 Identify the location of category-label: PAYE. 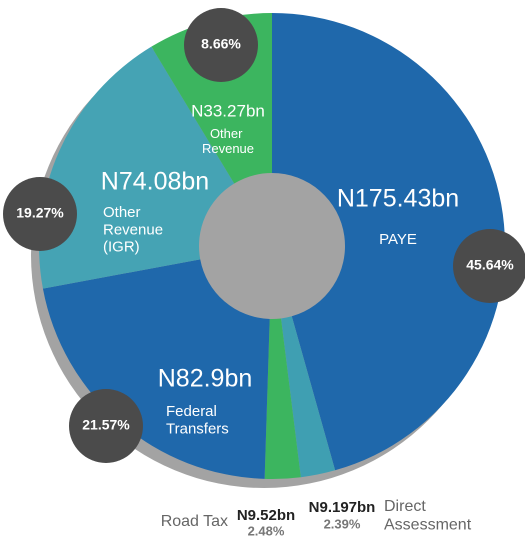
(398, 239).